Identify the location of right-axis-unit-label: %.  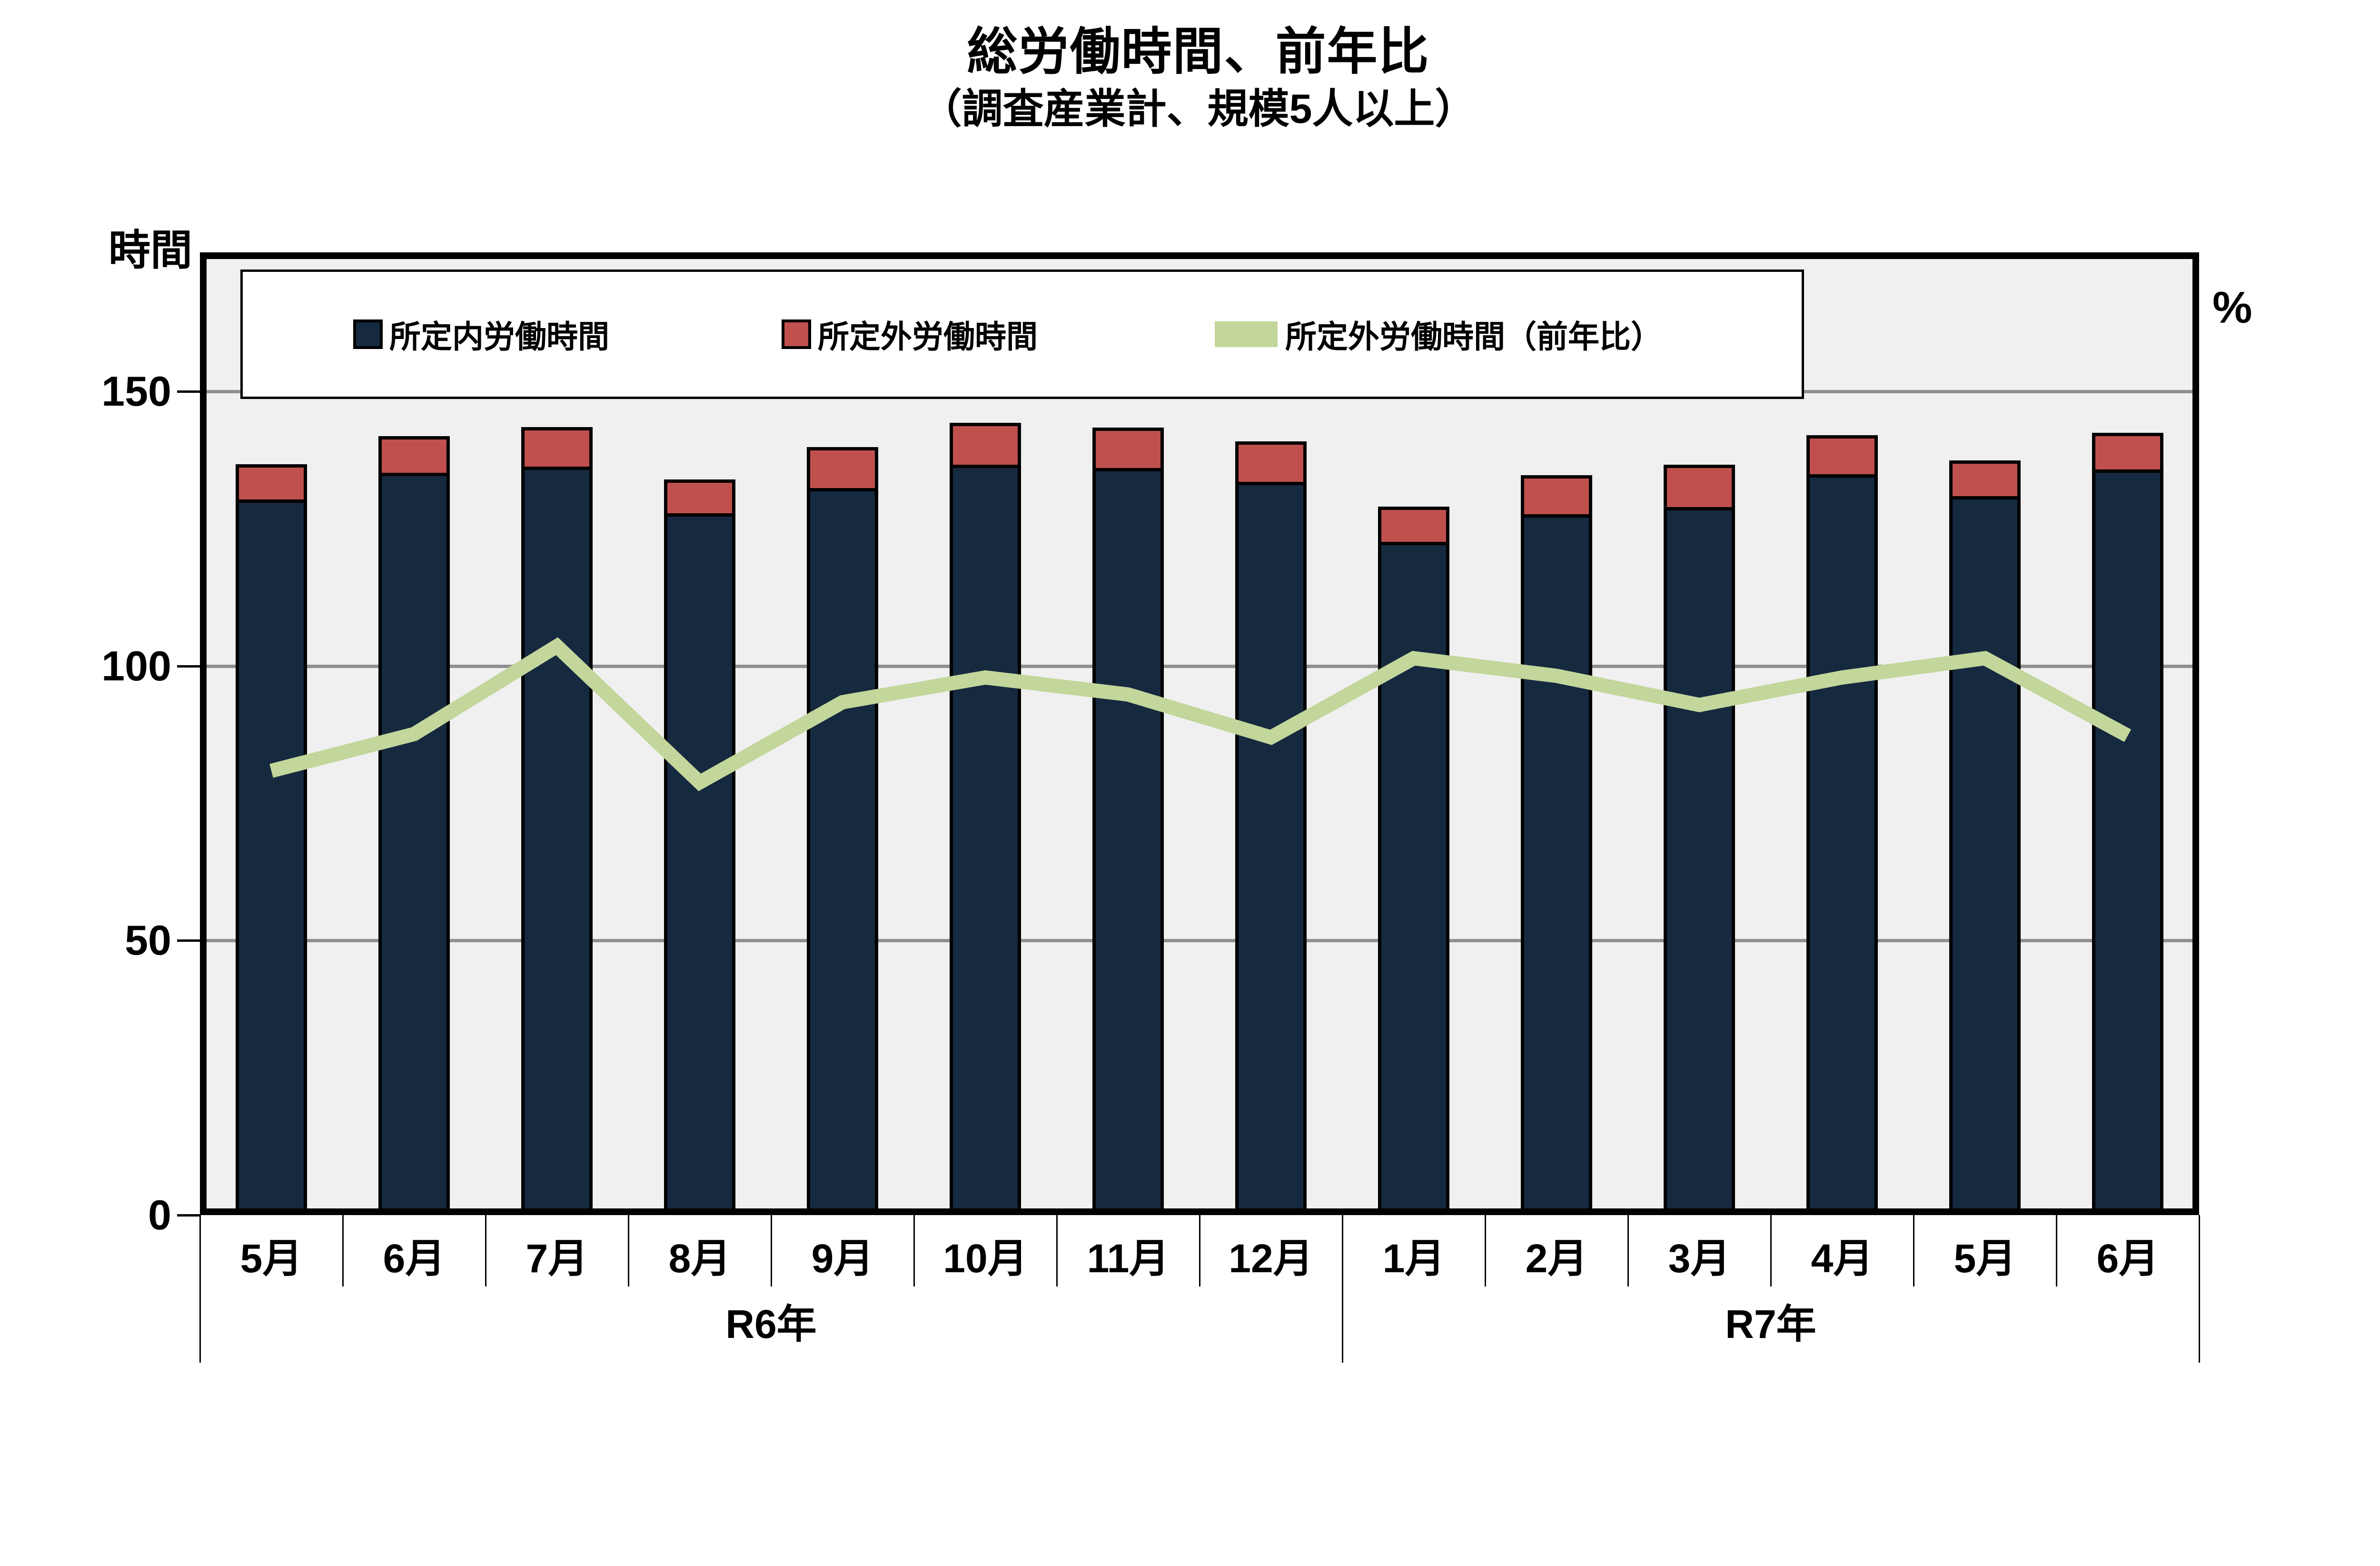
(2232, 307).